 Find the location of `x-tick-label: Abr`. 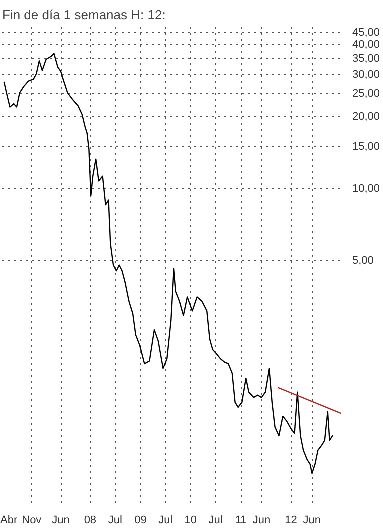

x-tick-label: Abr is located at coordinates (9, 520).